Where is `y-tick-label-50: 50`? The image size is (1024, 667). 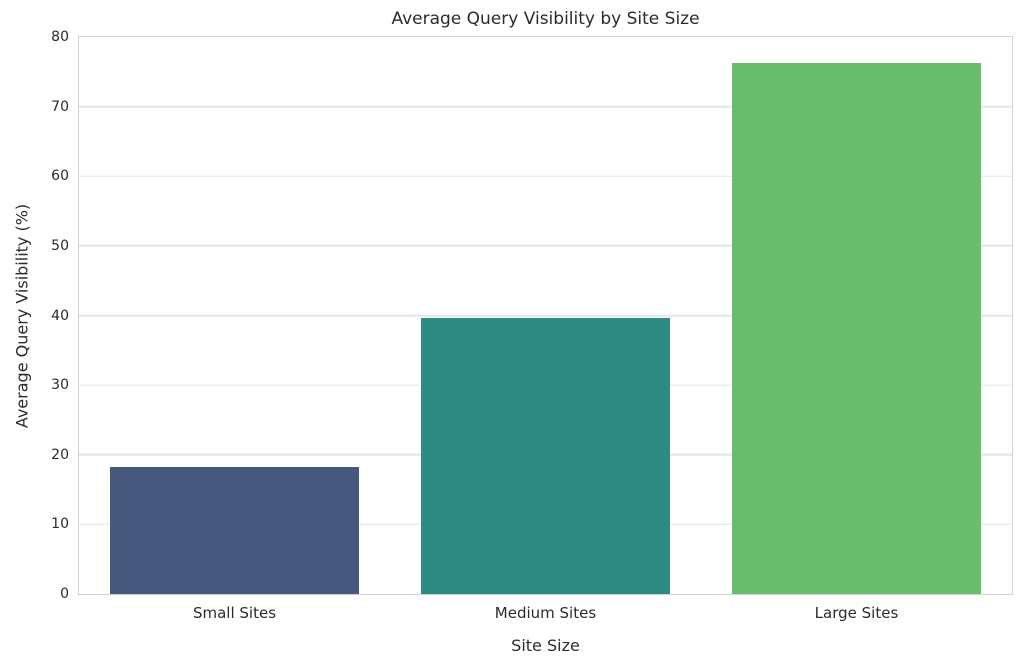
y-tick-label-50: 50 is located at coordinates (60, 245).